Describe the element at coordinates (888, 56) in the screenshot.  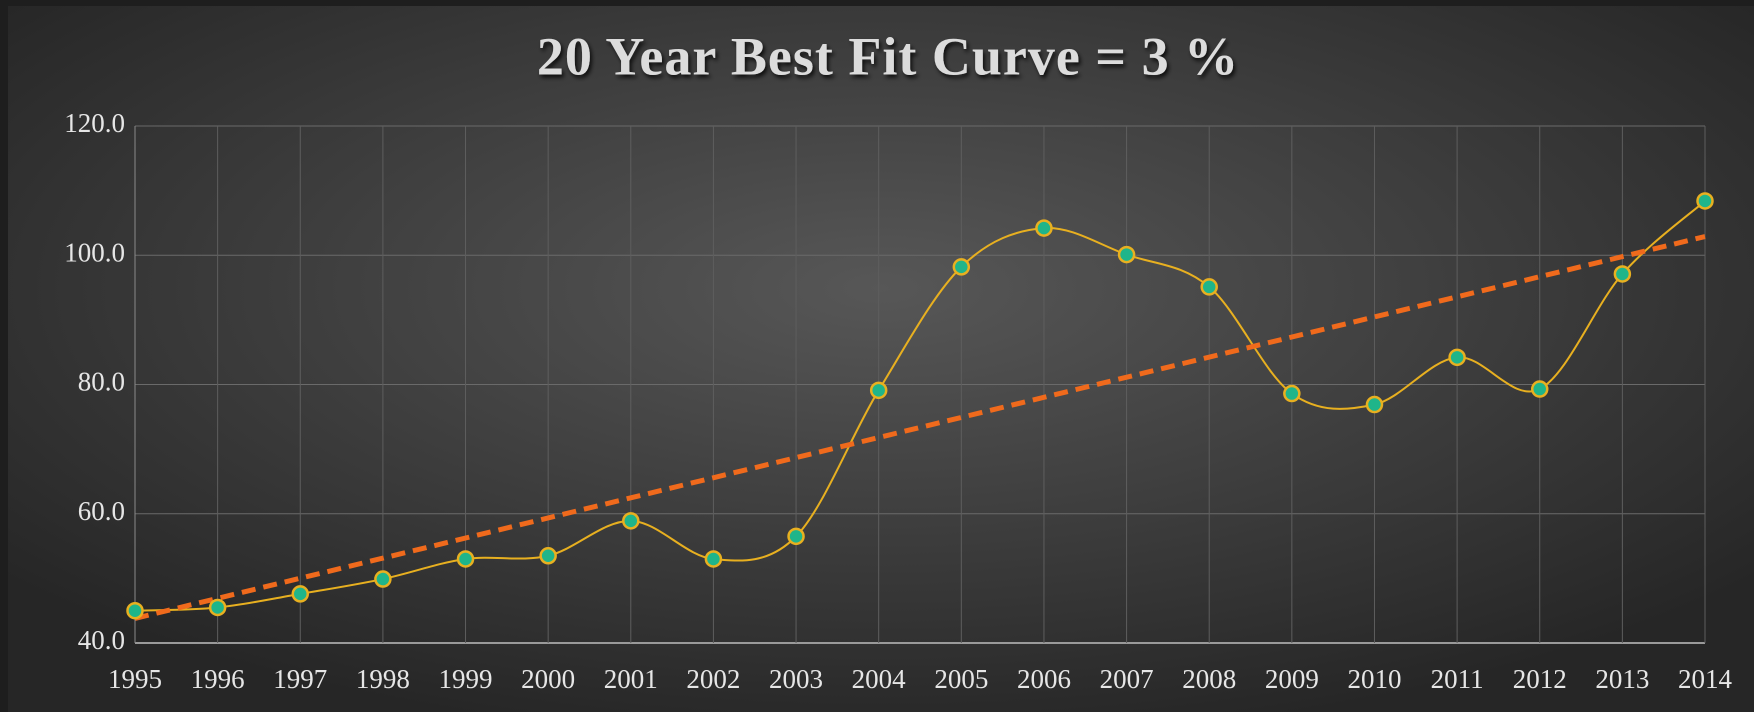
I see `chart-title: 20 Year Best Fit Curve = 3 %` at that location.